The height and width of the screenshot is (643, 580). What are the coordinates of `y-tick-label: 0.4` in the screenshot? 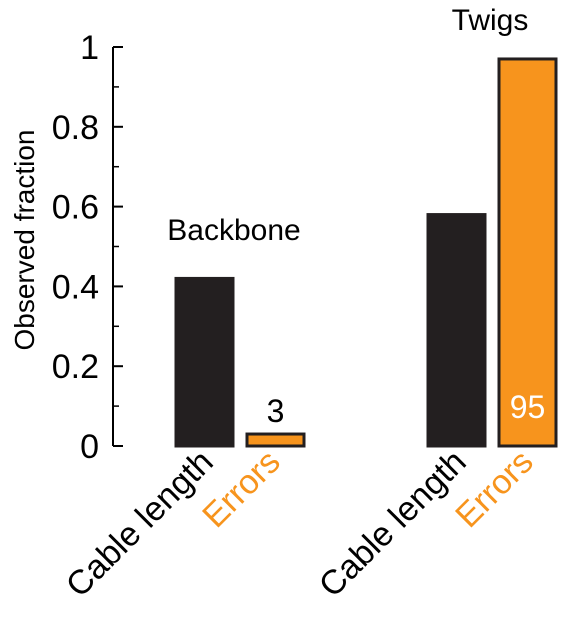 It's located at (75, 287).